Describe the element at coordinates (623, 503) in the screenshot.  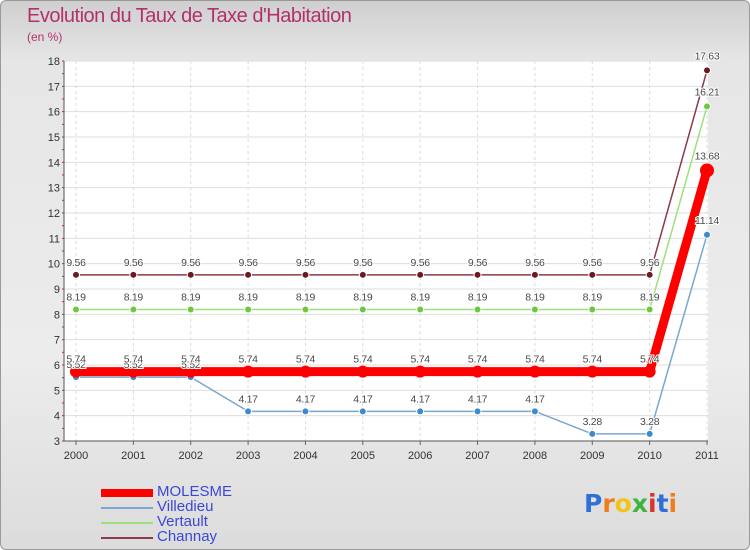
I see `logo-letter: o` at that location.